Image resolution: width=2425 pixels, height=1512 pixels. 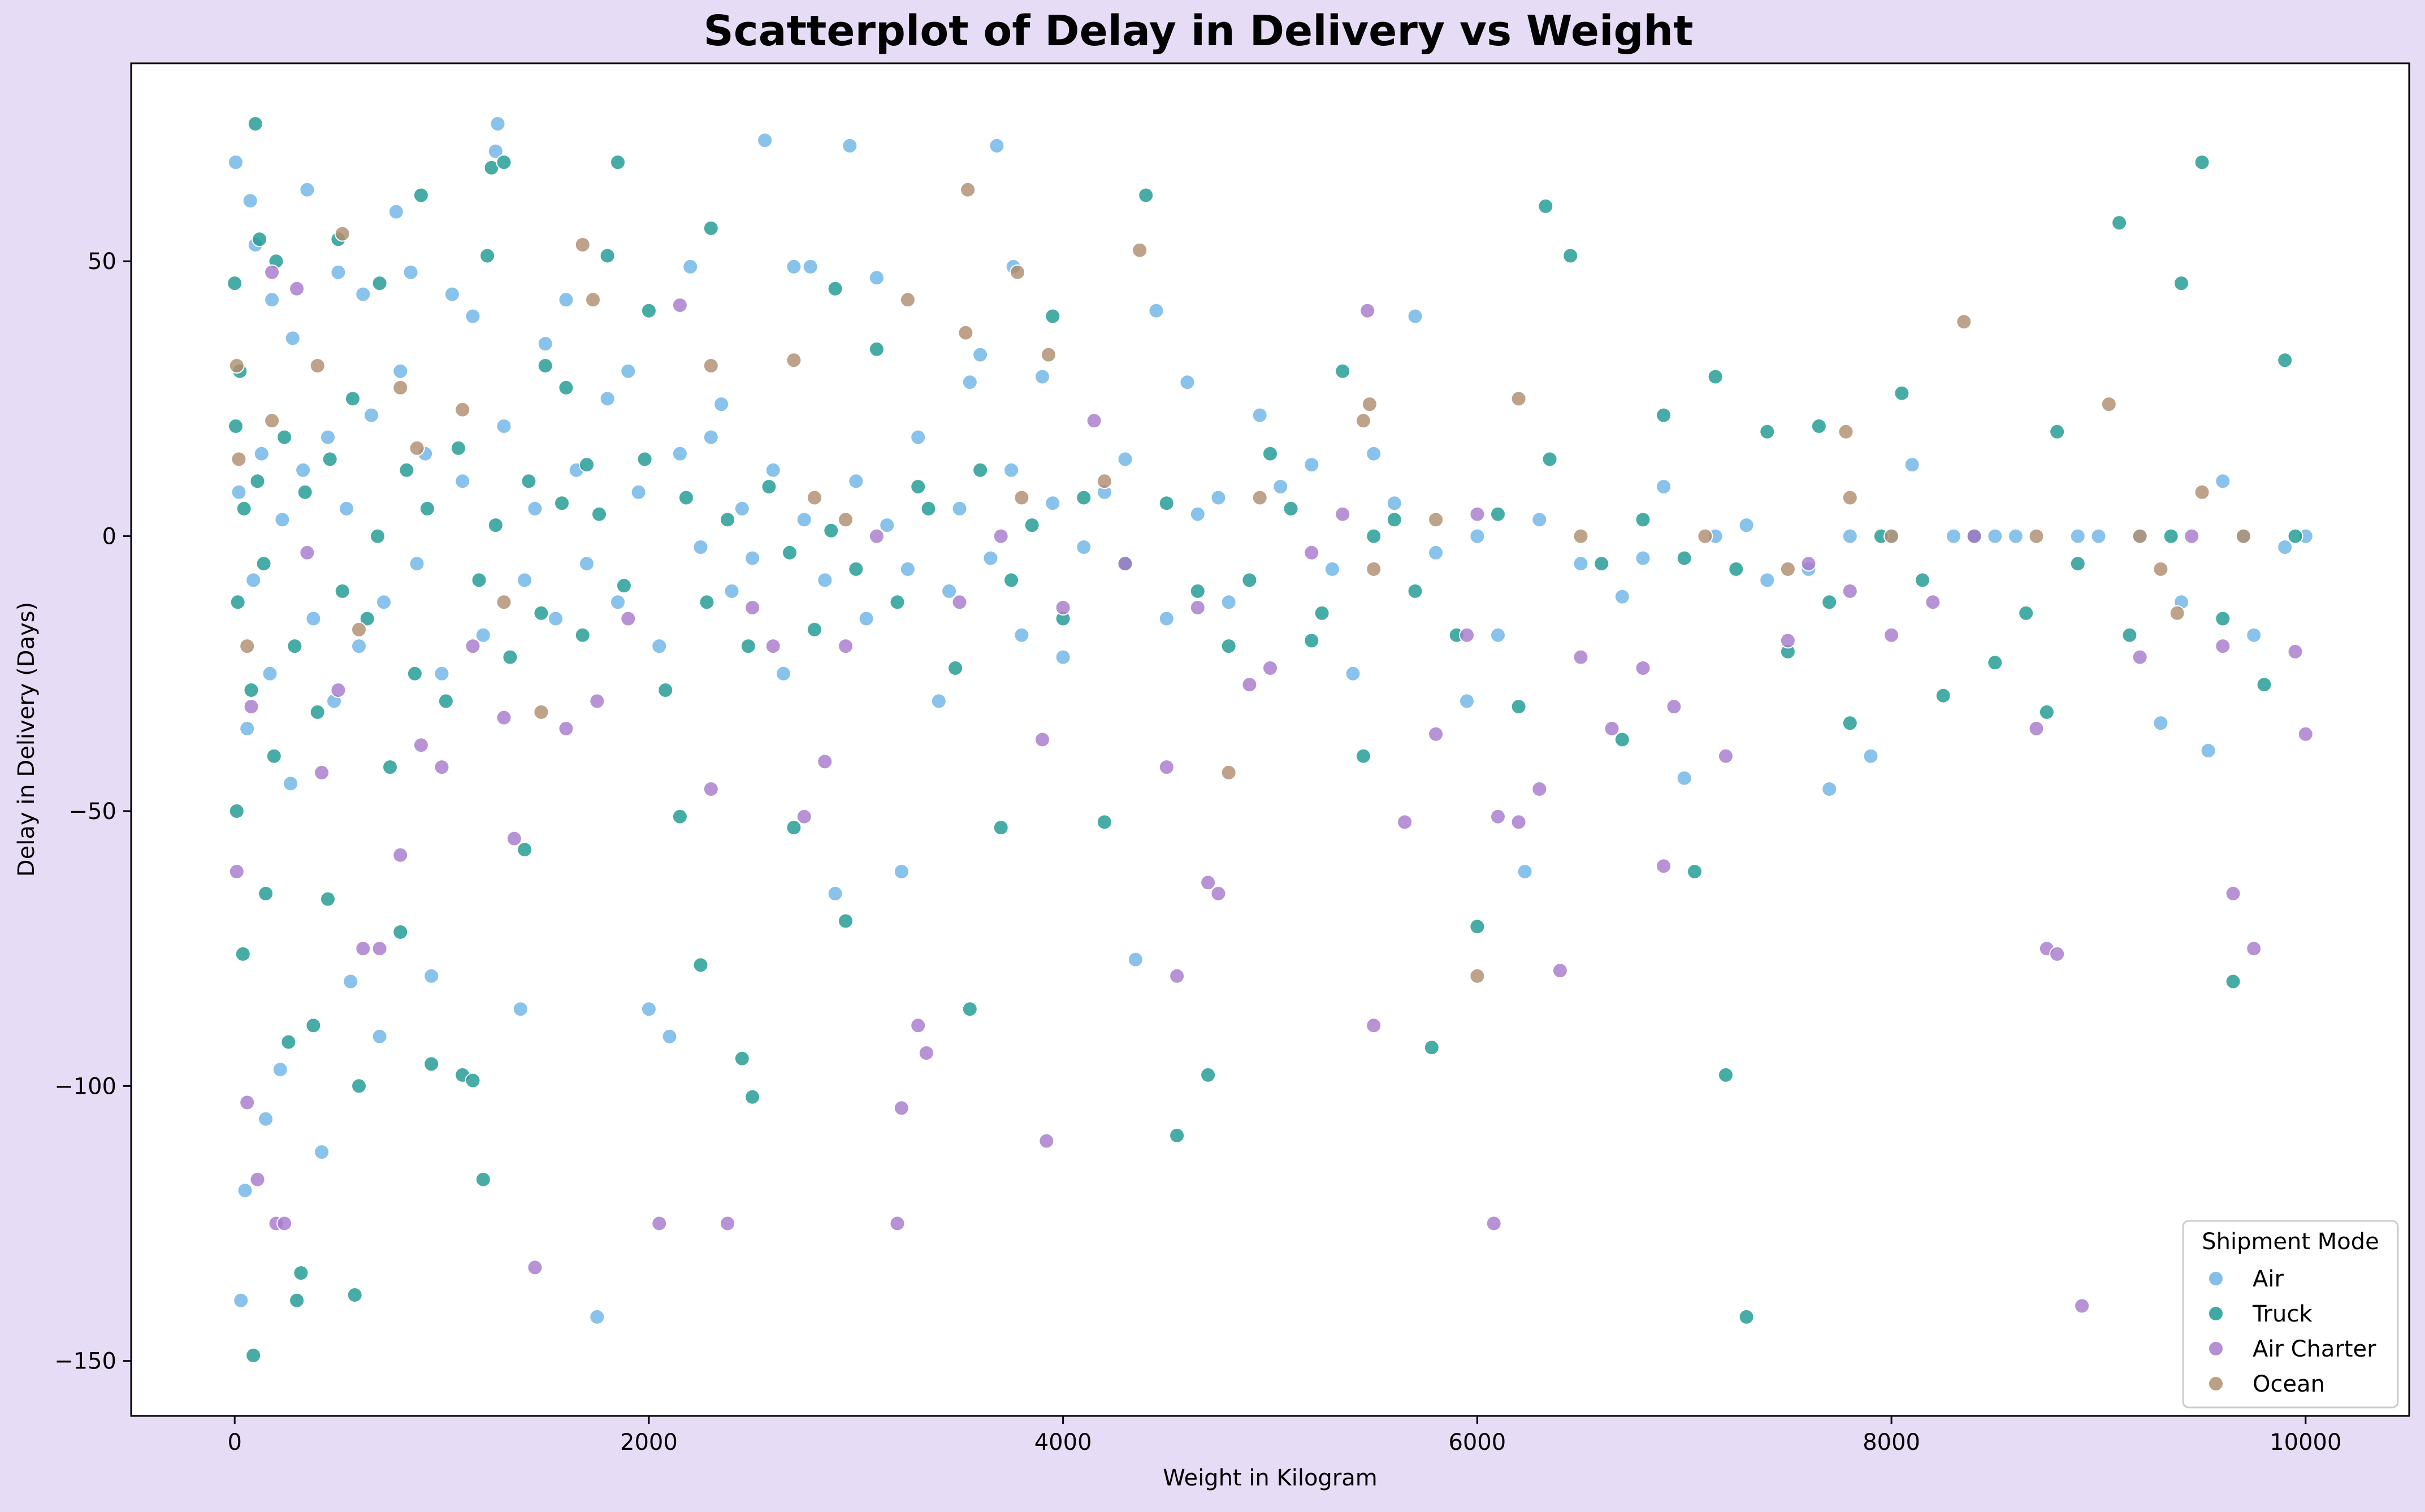 What do you see at coordinates (2314, 1349) in the screenshot?
I see `legend-entry-label: Air Charter` at bounding box center [2314, 1349].